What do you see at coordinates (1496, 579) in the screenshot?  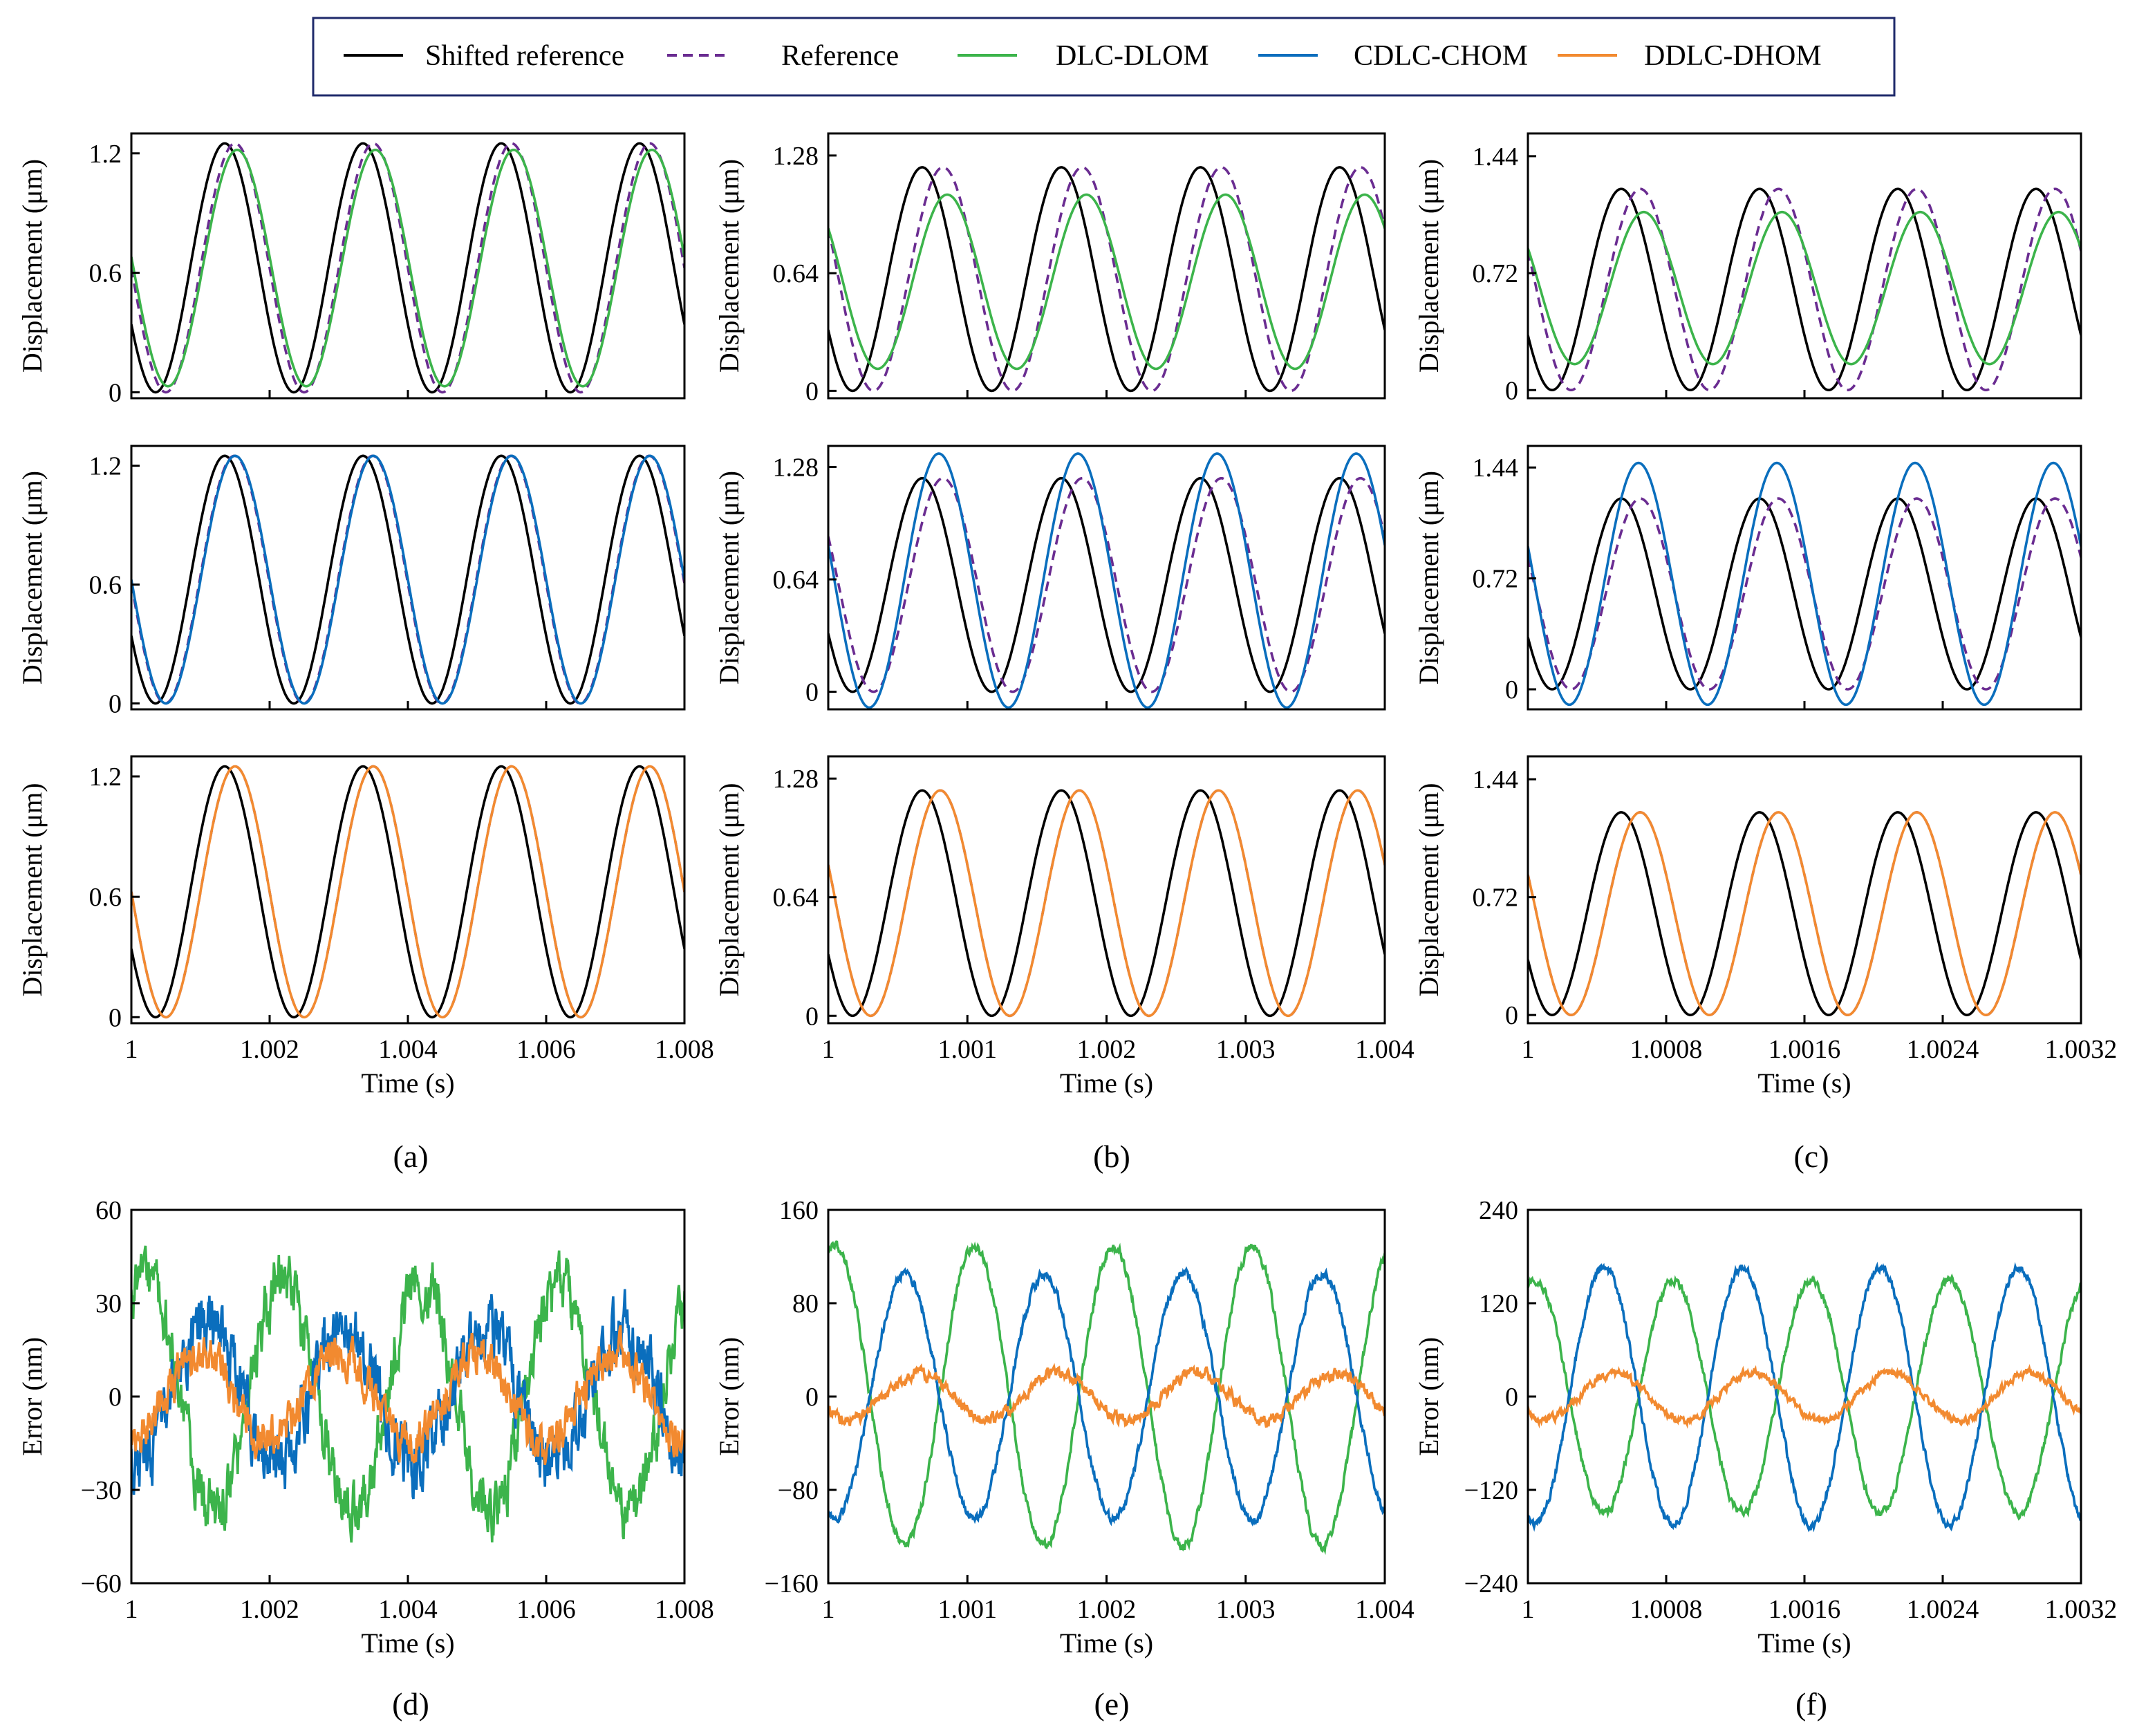 I see `ytick-label-c-mid-1: 0.72` at bounding box center [1496, 579].